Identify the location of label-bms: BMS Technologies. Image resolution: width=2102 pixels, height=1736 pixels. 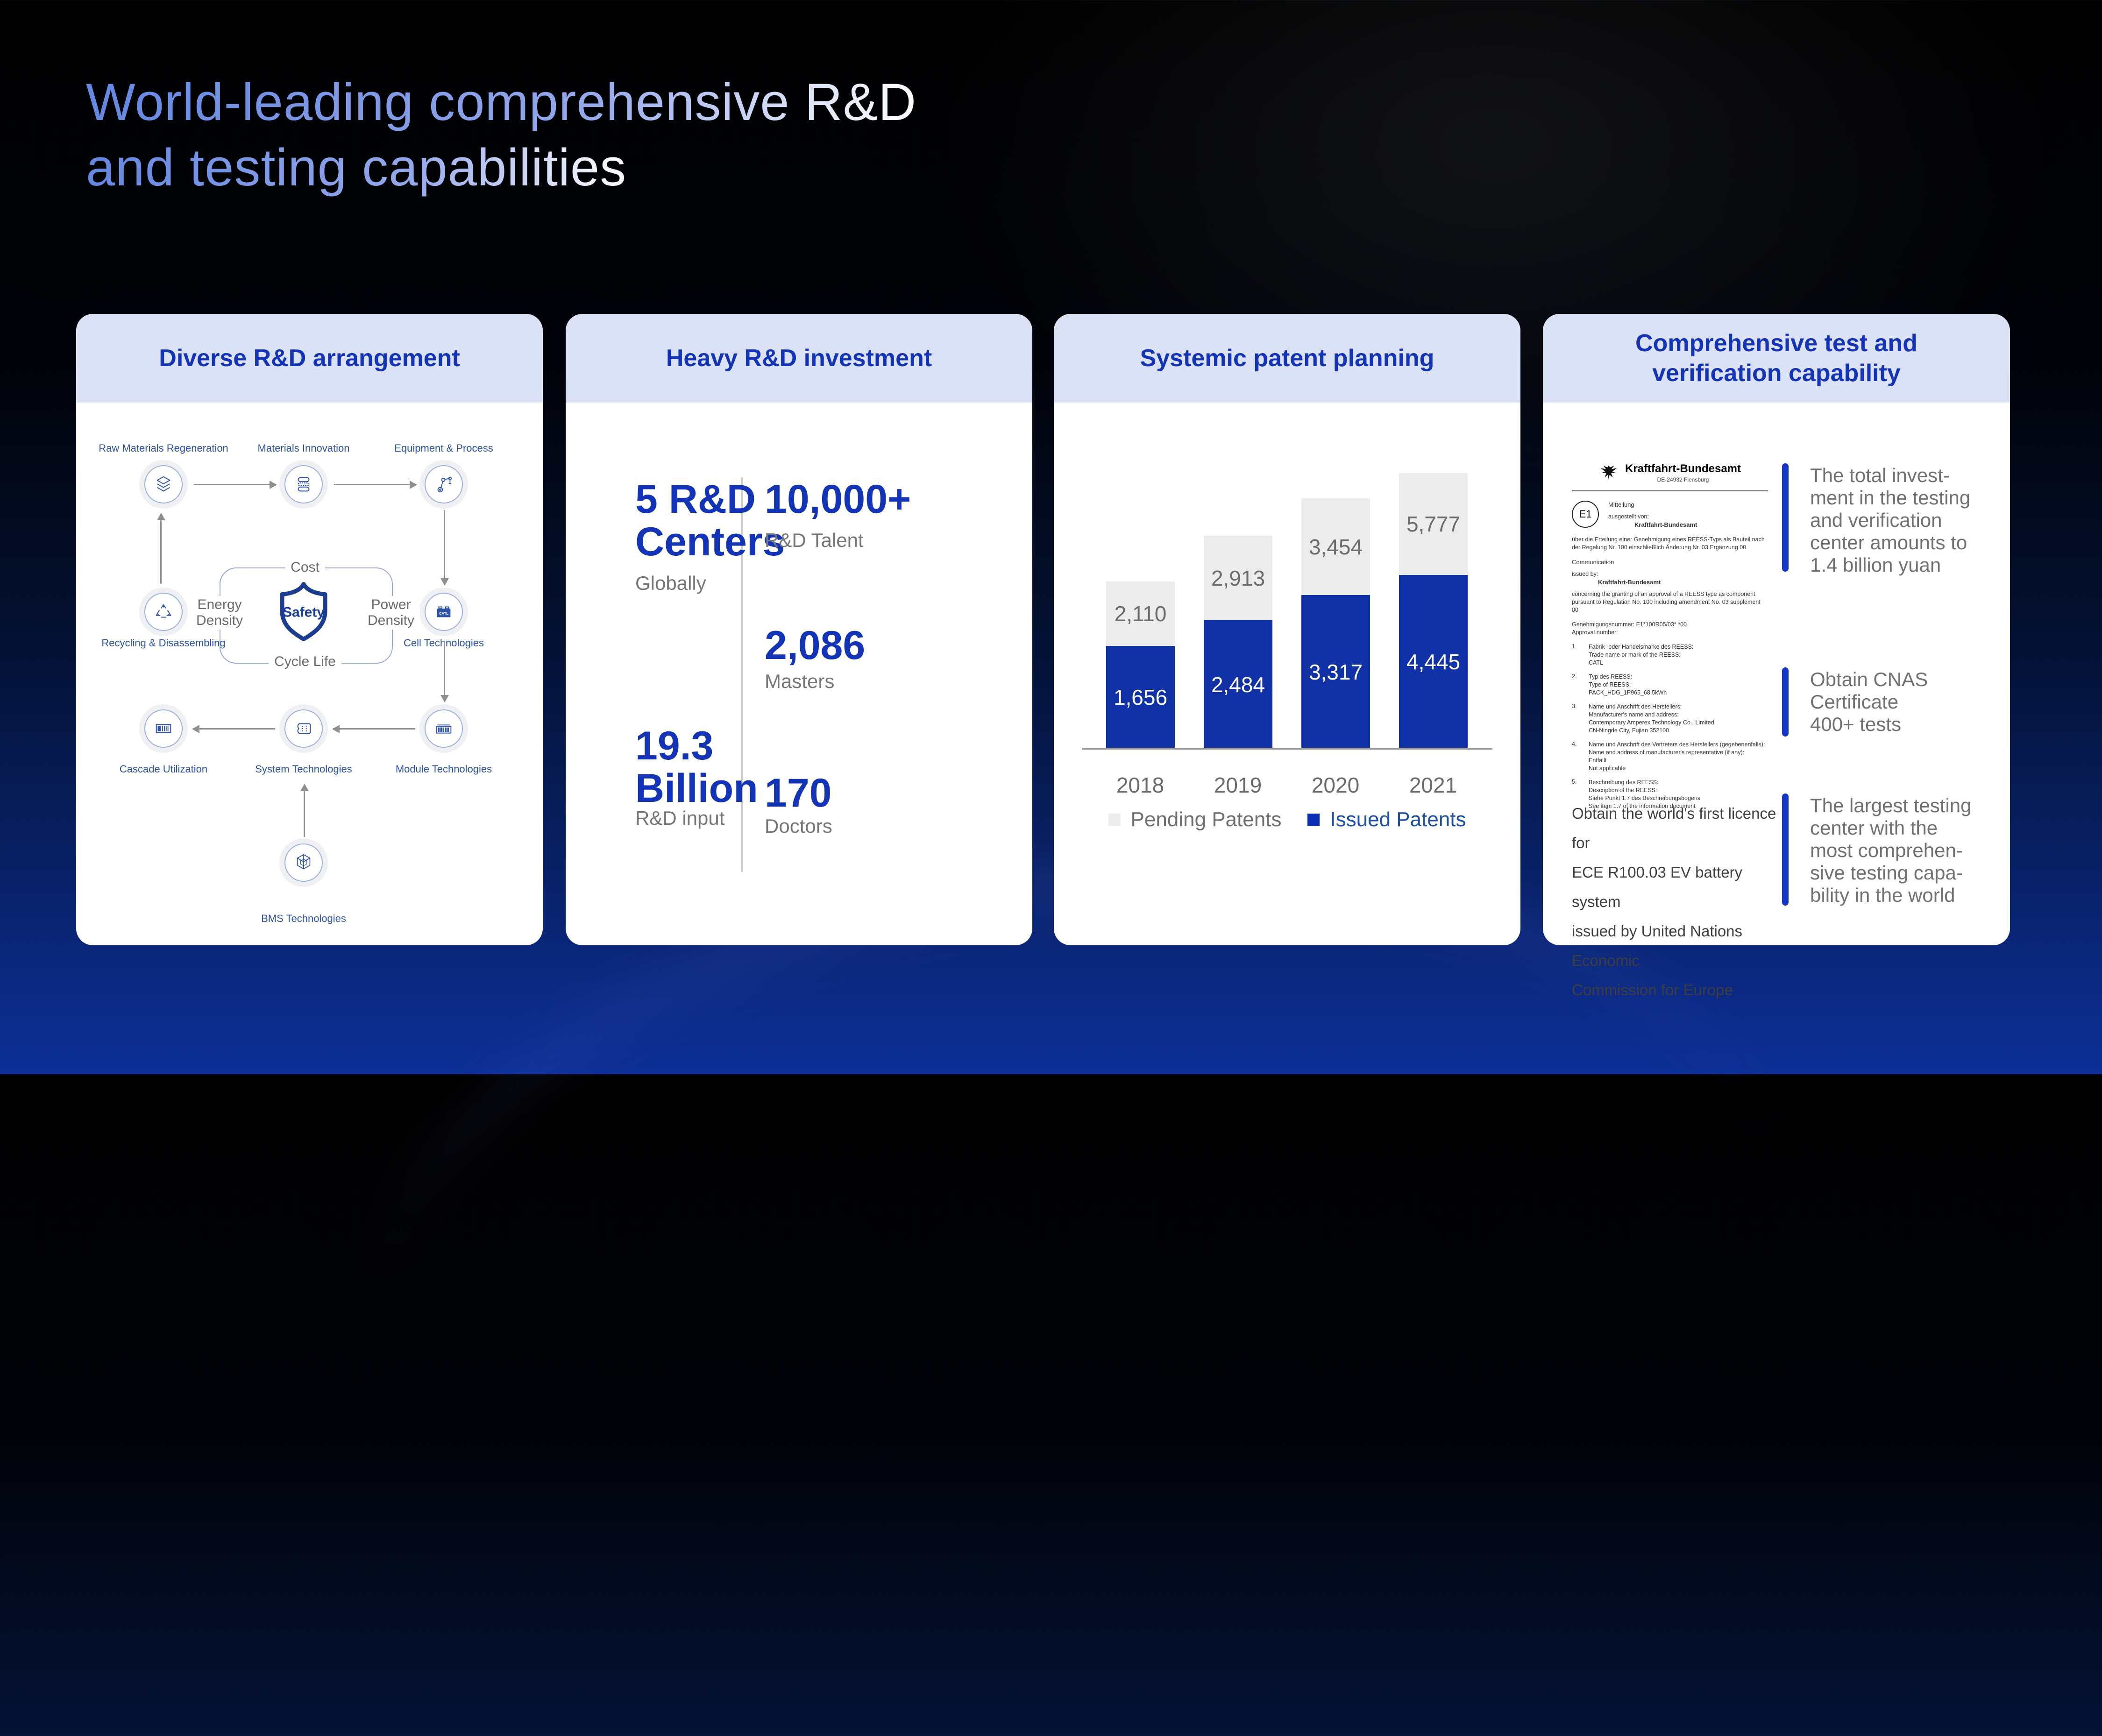
(304, 918).